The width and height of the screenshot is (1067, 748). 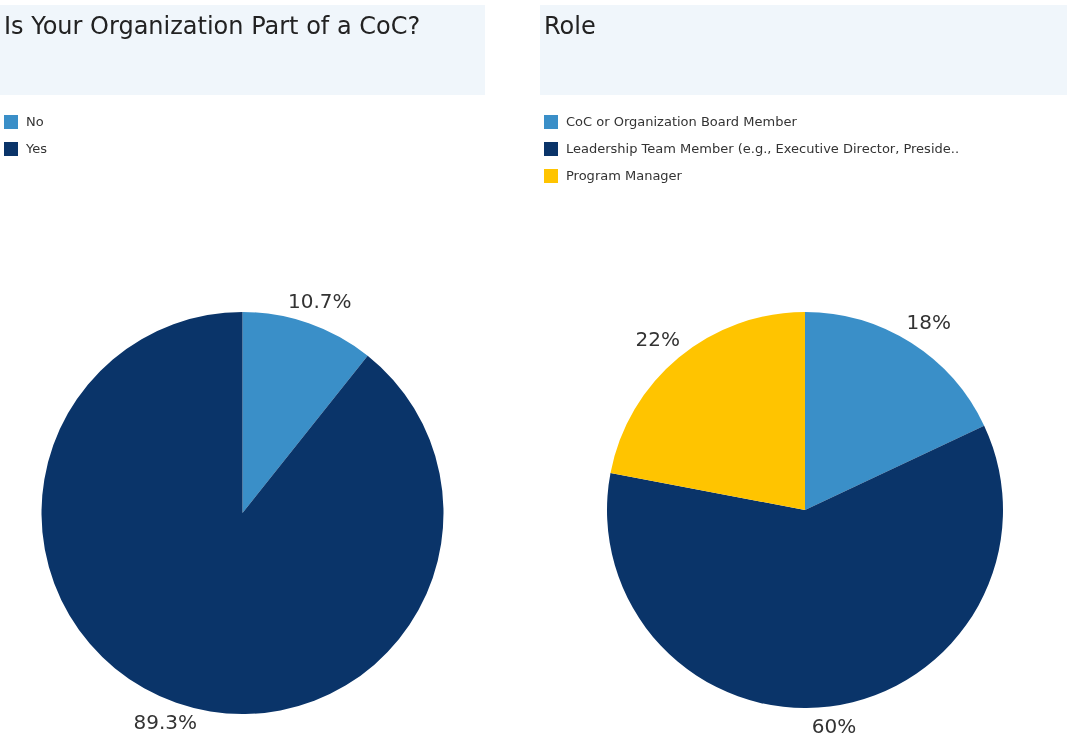 What do you see at coordinates (624, 175) in the screenshot?
I see `legend-label: Program Manager` at bounding box center [624, 175].